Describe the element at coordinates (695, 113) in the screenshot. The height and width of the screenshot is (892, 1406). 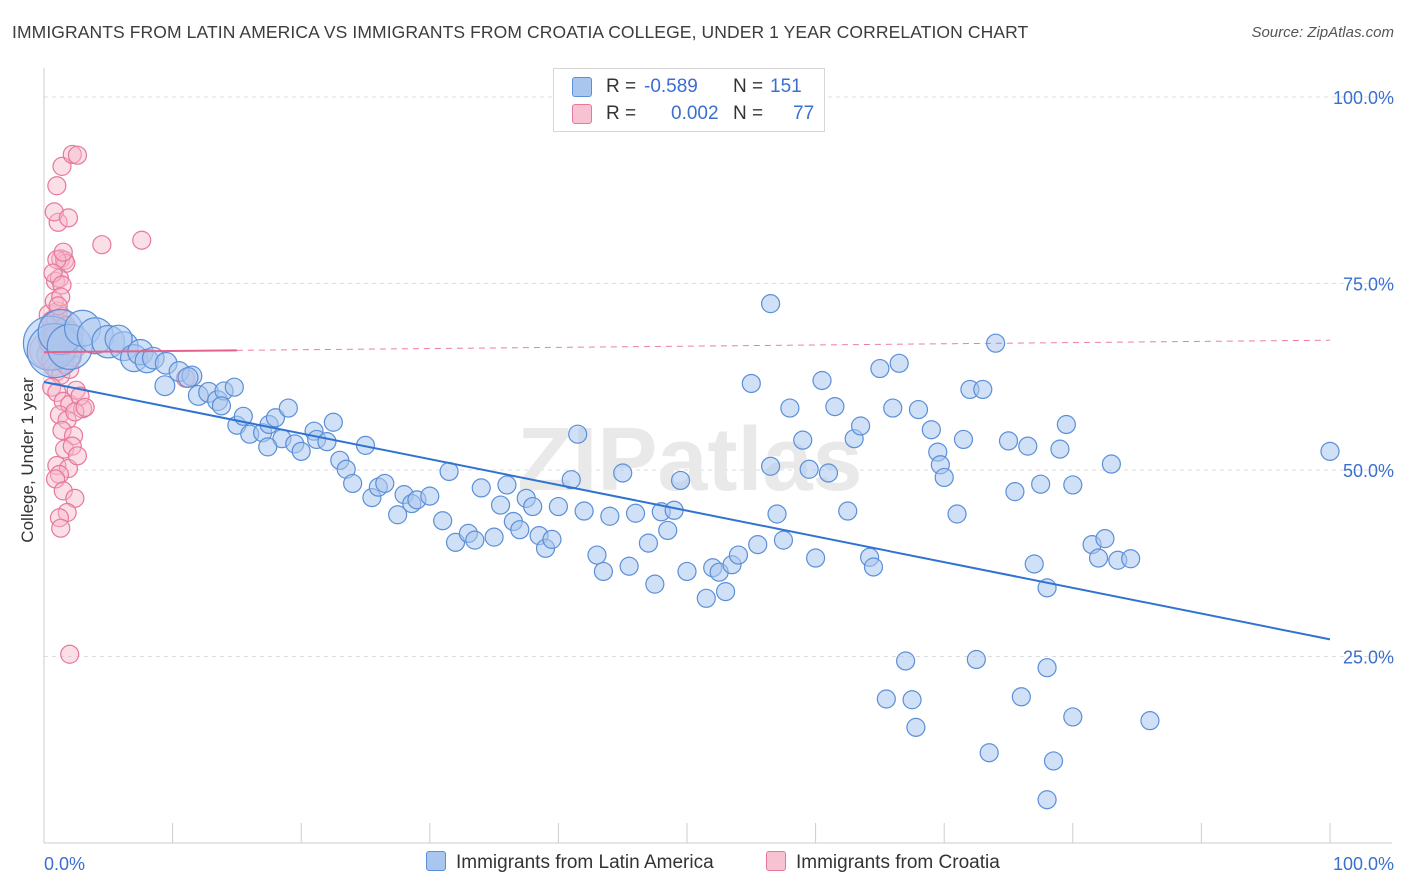
I see `legend-r-value: 0.002` at that location.